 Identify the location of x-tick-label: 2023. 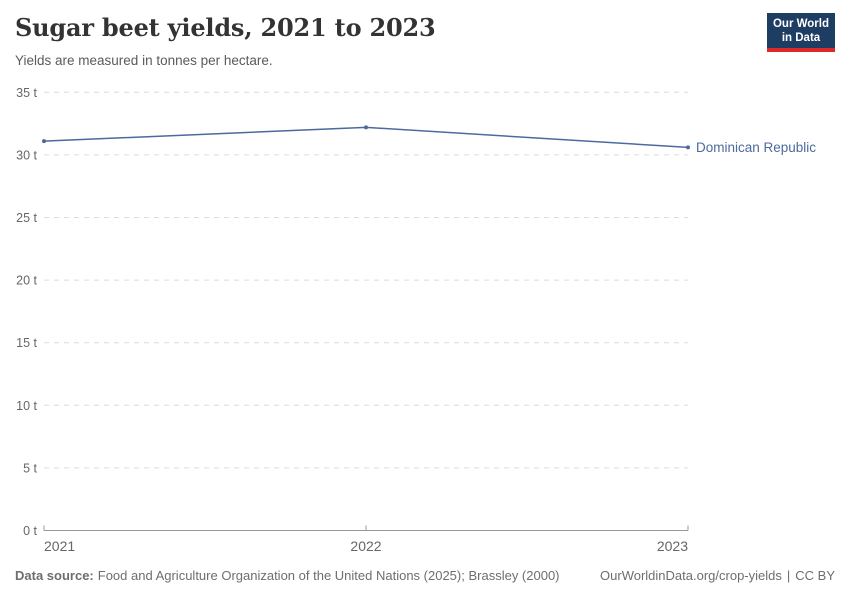
(672, 546).